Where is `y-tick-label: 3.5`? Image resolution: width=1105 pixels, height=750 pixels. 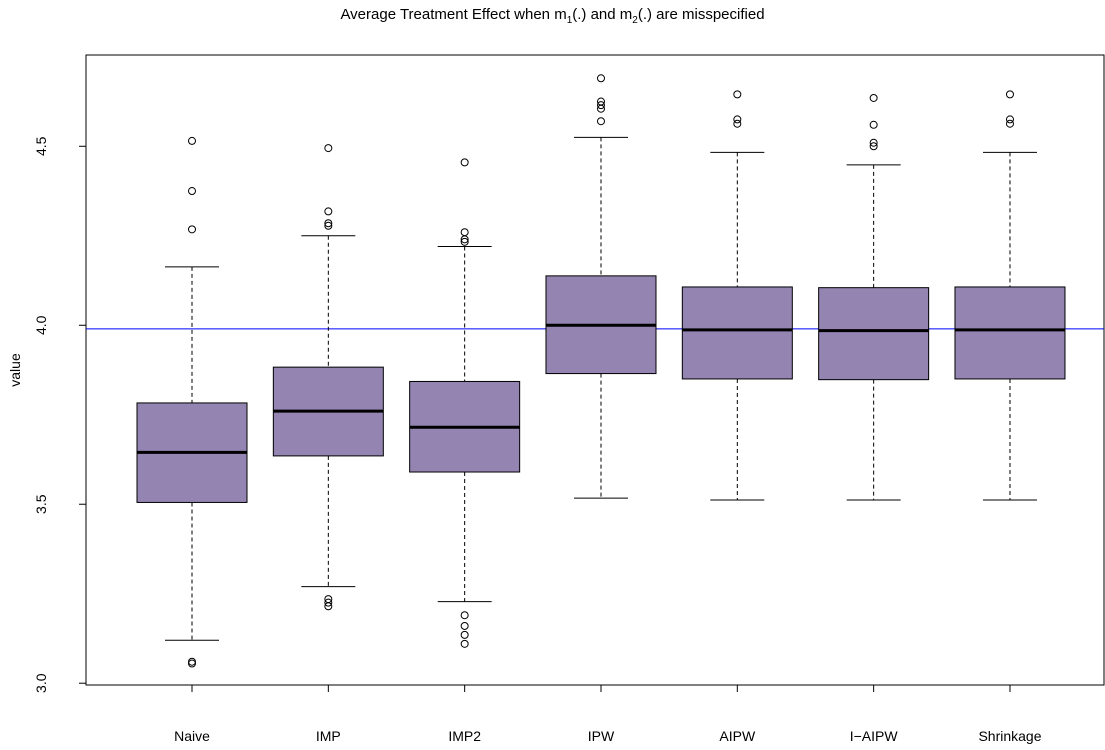
y-tick-label: 3.5 is located at coordinates (41, 504).